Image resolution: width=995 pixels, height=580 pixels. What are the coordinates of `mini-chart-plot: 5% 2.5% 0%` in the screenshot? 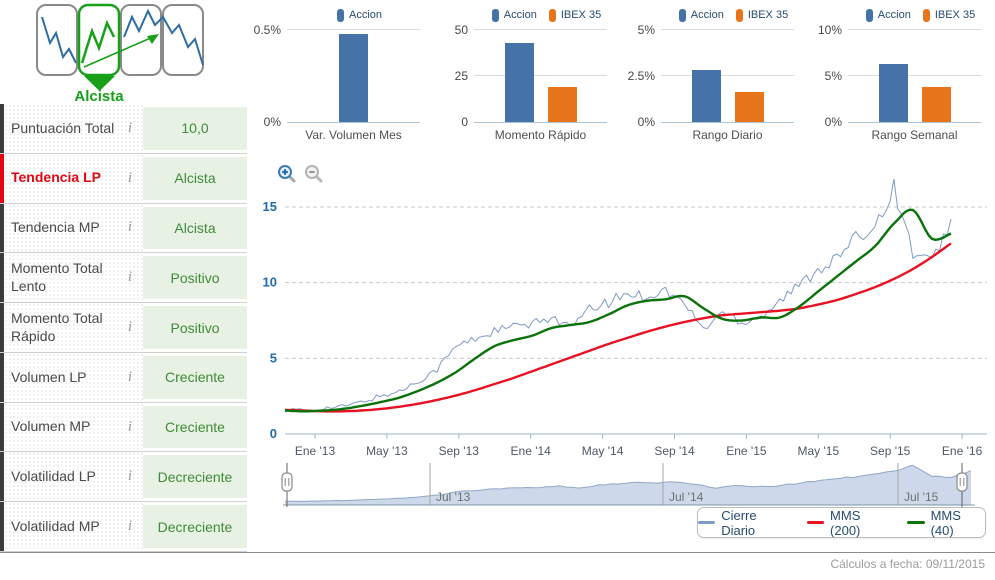 It's located at (711, 76).